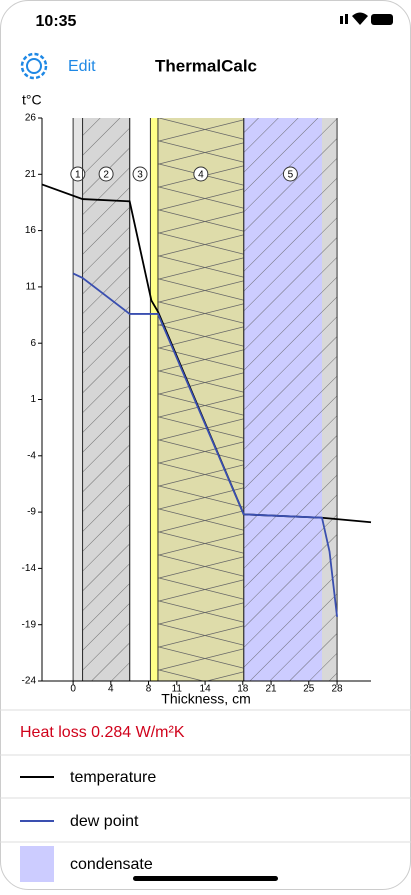  Describe the element at coordinates (154, 399) in the screenshot. I see `highlight-zone` at that location.